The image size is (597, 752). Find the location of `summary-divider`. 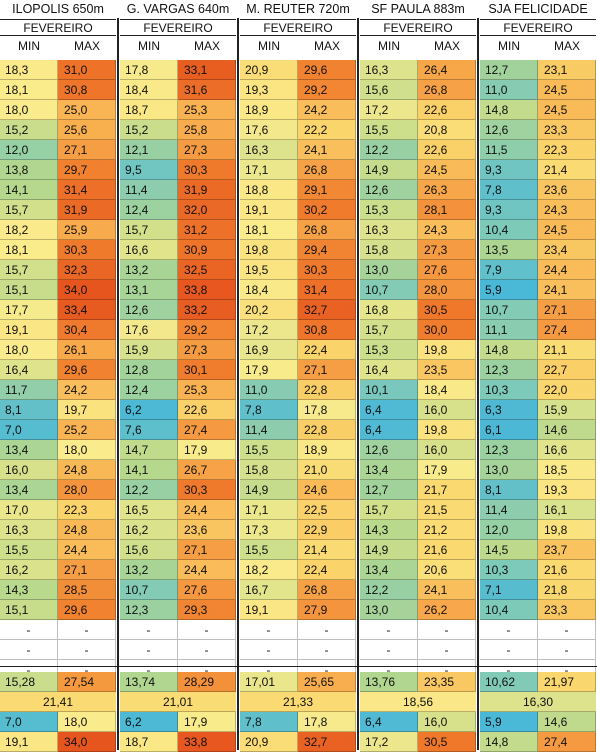

summary-divider is located at coordinates (298, 666).